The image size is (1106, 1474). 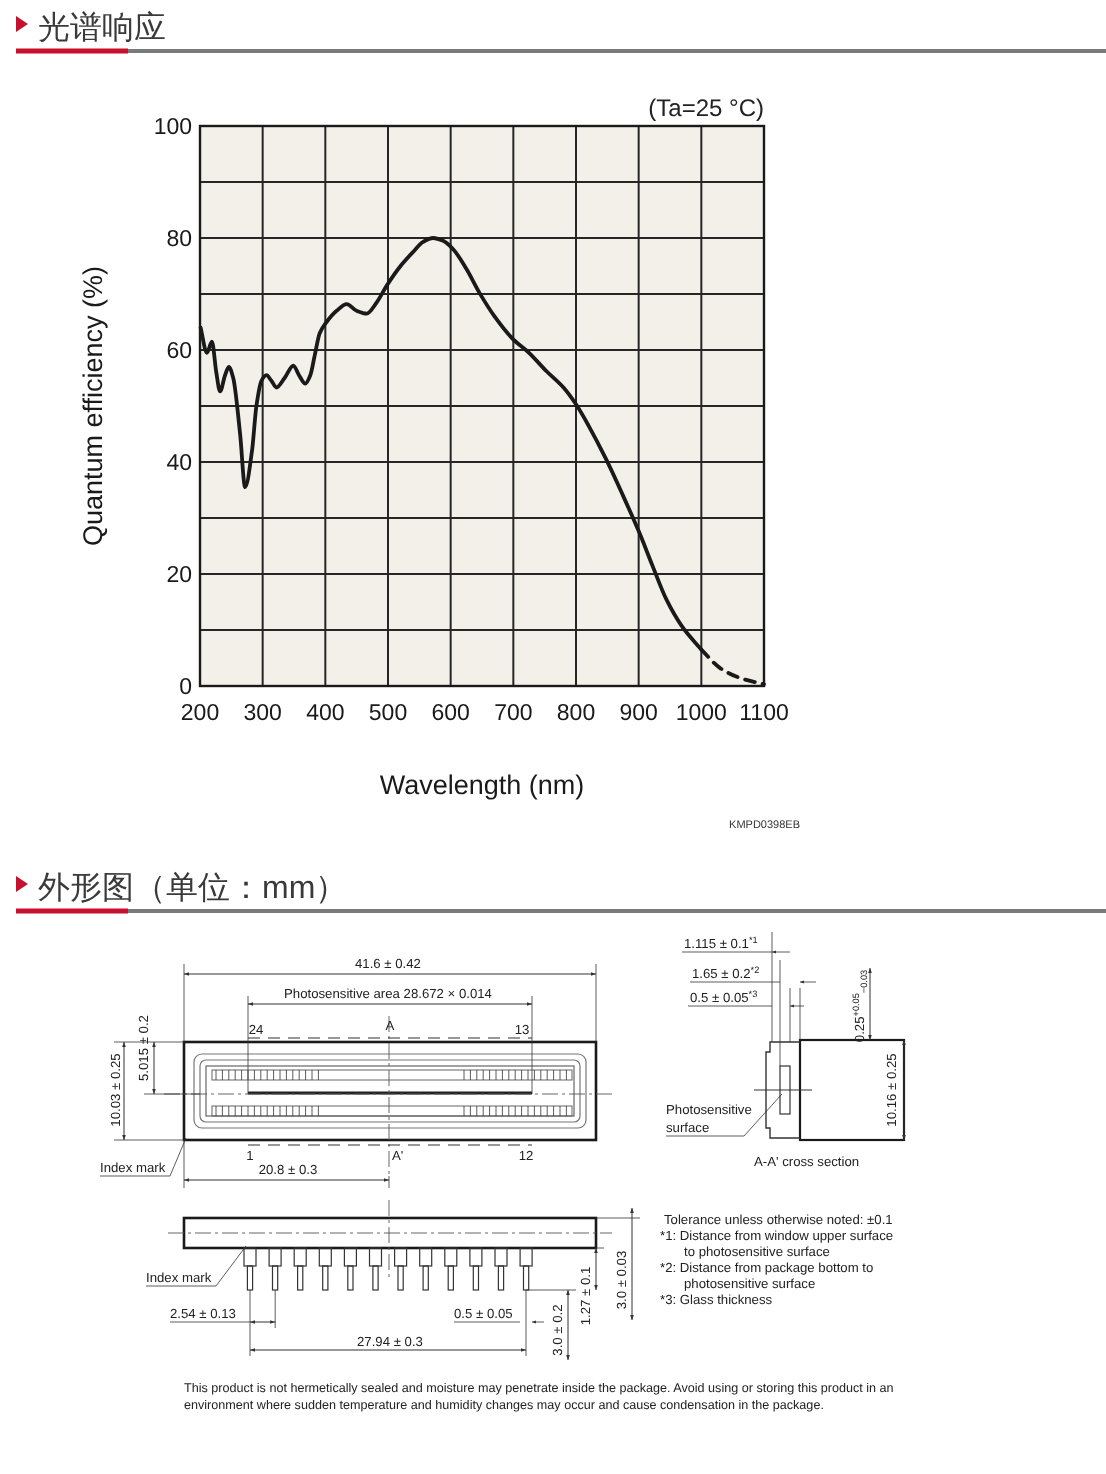 What do you see at coordinates (706, 108) in the screenshot?
I see `text: (Ta=25 °C)` at bounding box center [706, 108].